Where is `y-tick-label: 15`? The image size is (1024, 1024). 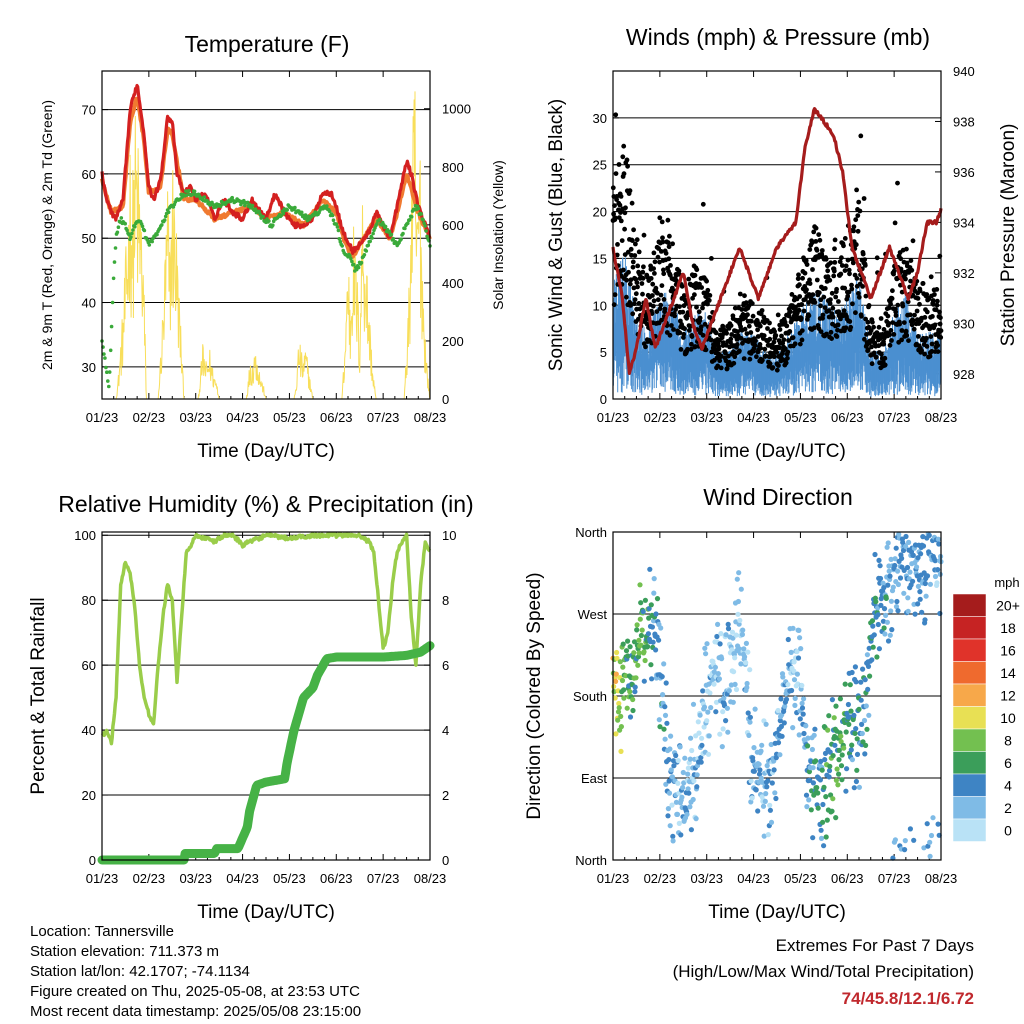
y-tick-label: 15 is located at coordinates (600, 258).